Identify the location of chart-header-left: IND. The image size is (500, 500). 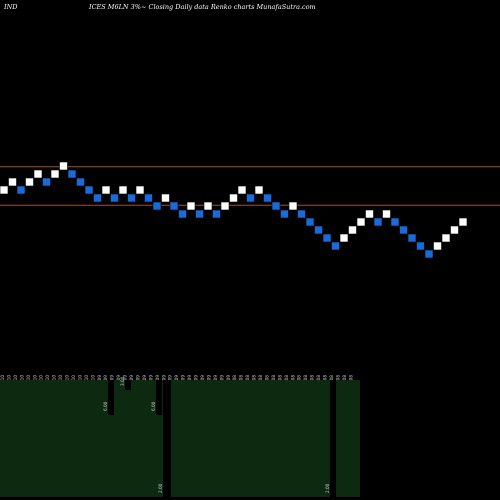
(11, 7).